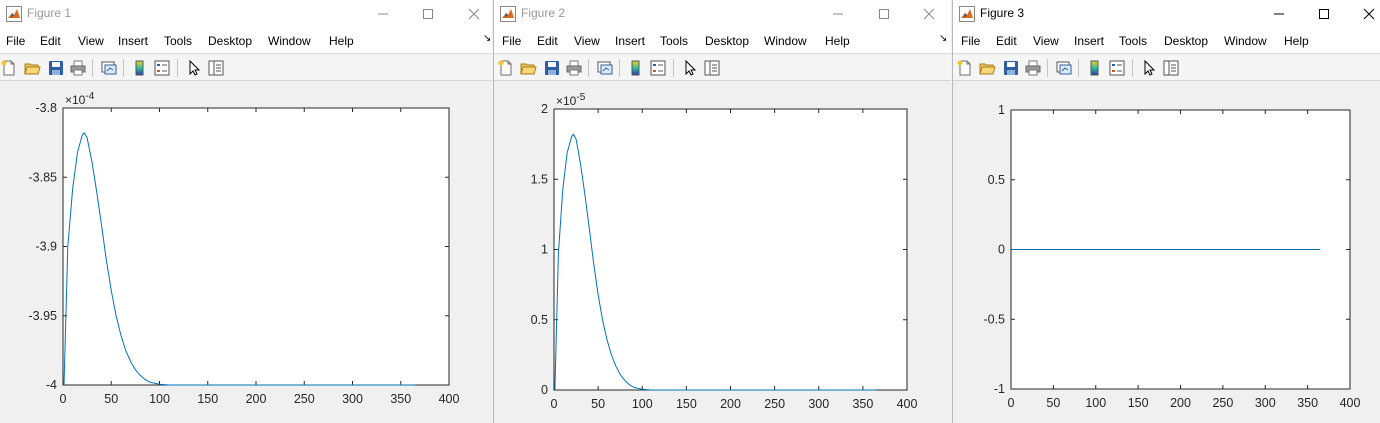 The image size is (1380, 423). What do you see at coordinates (1001, 110) in the screenshot?
I see `y-tick-label: 1` at bounding box center [1001, 110].